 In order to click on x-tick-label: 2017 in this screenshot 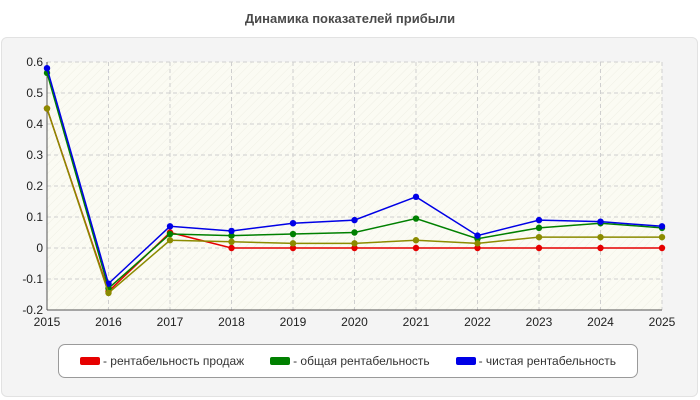, I will do `click(170, 322)`.